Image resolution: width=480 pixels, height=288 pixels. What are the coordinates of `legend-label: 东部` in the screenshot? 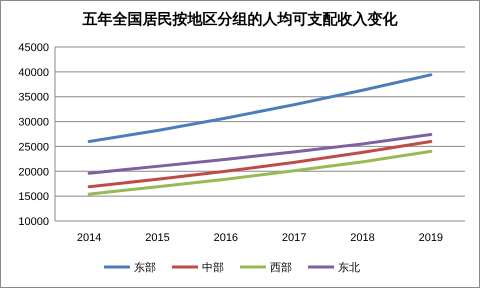 It's located at (145, 267).